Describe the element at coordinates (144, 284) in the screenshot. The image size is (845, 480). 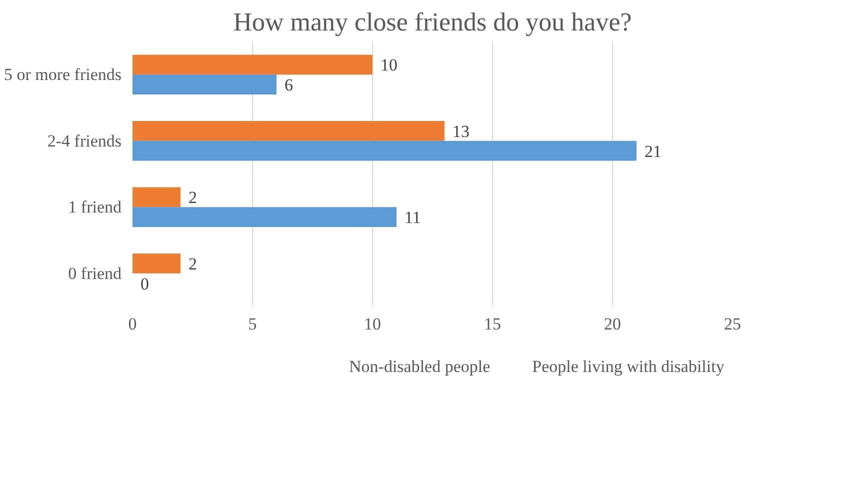
I see `data-label: 0` at that location.